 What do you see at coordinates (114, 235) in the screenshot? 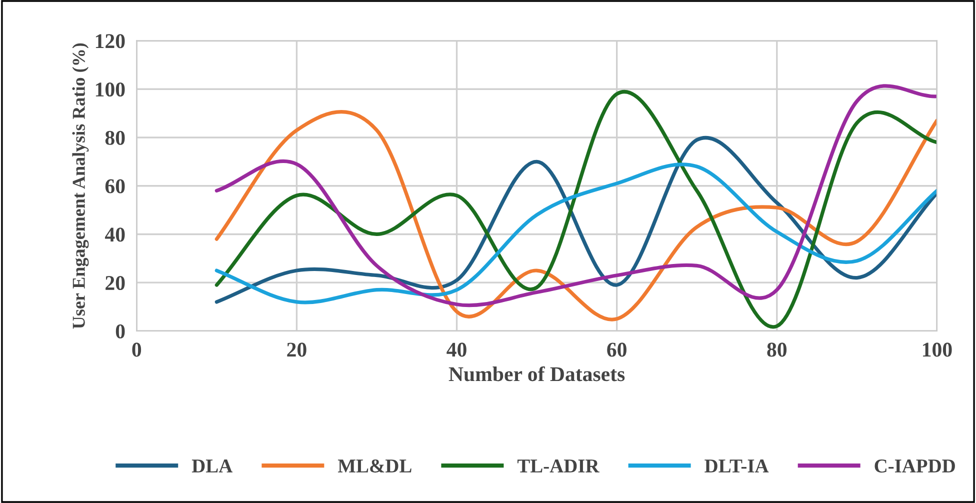
I see `y-tick-label: 40` at bounding box center [114, 235].